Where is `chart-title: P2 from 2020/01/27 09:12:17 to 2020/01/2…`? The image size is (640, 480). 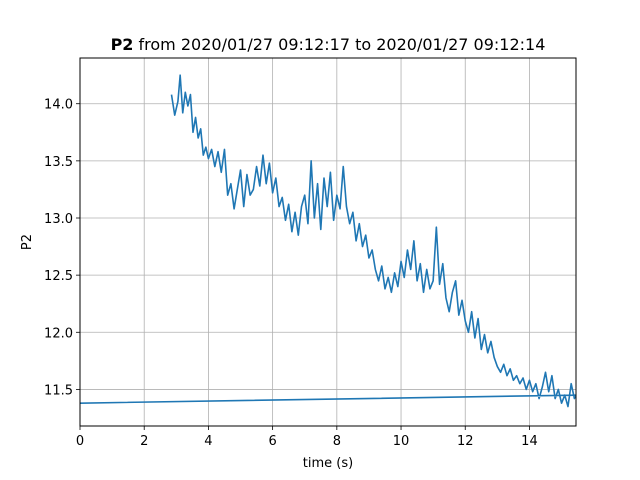 chart-title: P2 from 2020/01/27 09:12:17 to 2020/01/2… is located at coordinates (328, 44).